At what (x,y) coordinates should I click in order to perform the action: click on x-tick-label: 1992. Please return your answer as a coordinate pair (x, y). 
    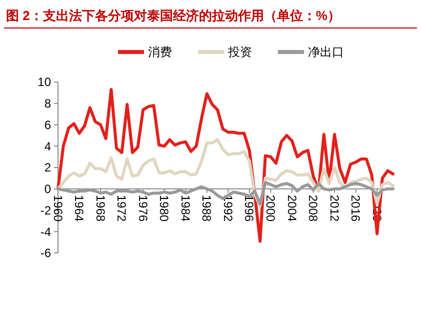
    Looking at the image, I should click on (227, 208).